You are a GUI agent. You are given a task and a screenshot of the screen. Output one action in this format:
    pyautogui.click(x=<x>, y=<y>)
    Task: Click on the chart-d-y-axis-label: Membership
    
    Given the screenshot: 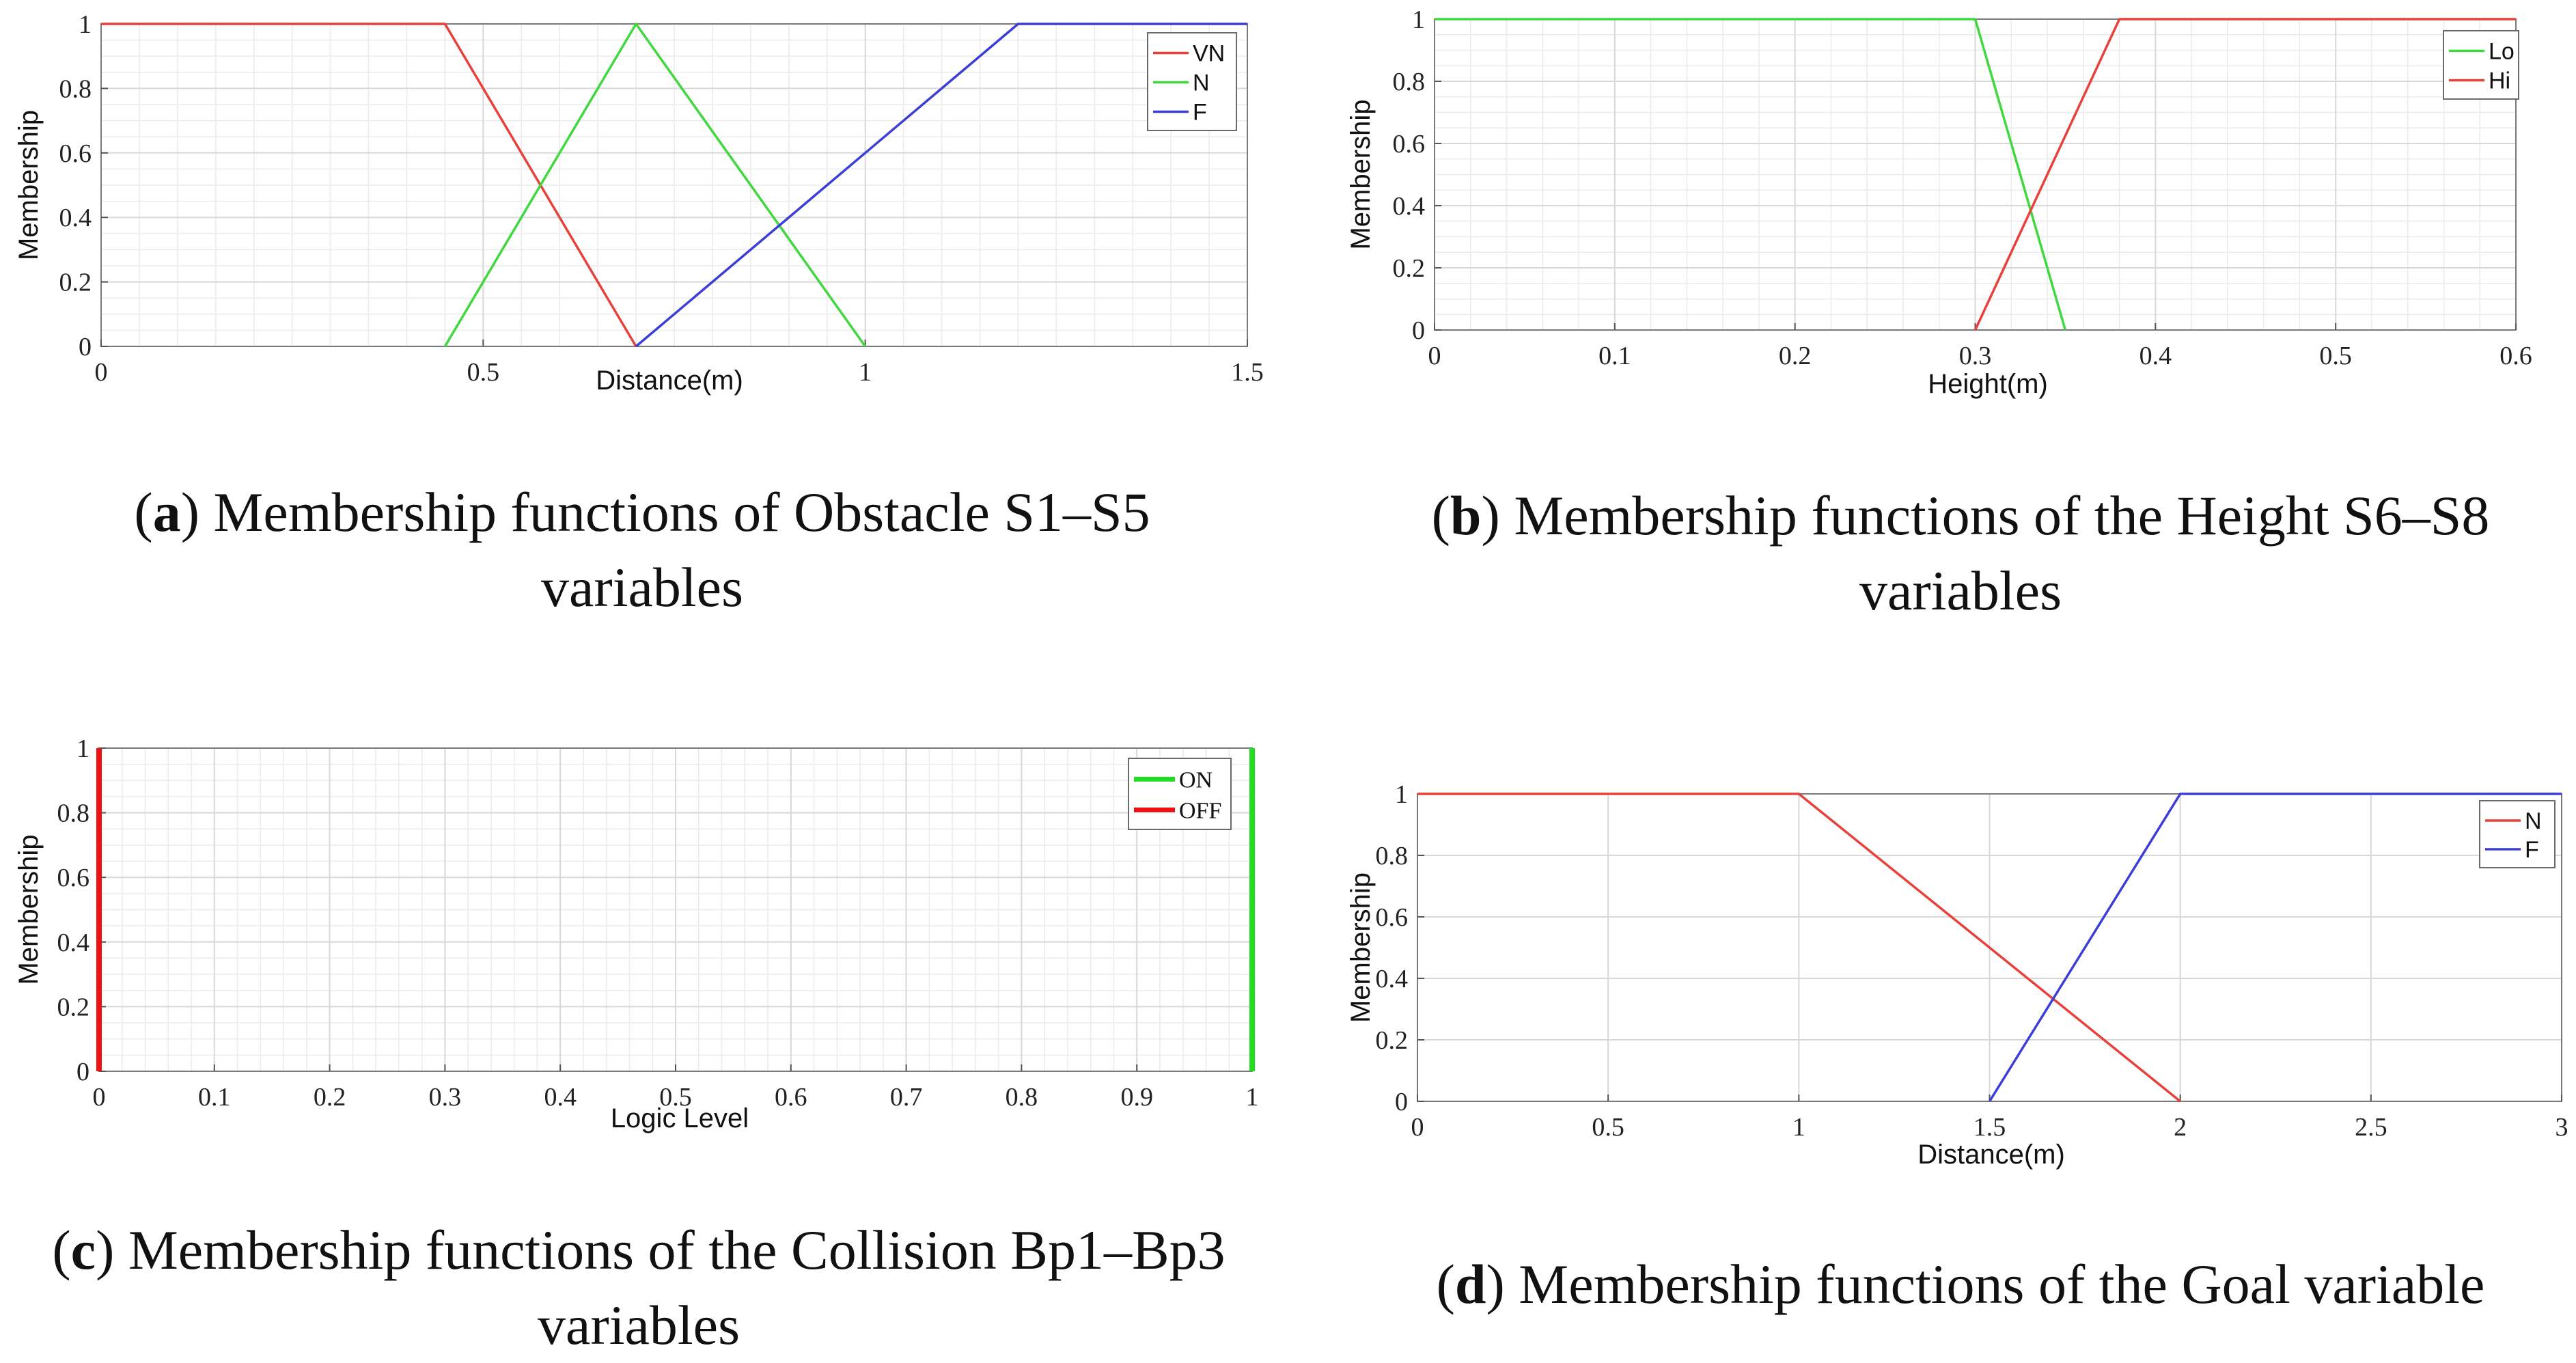 What is the action you would take?
    pyautogui.click(x=1361, y=947)
    